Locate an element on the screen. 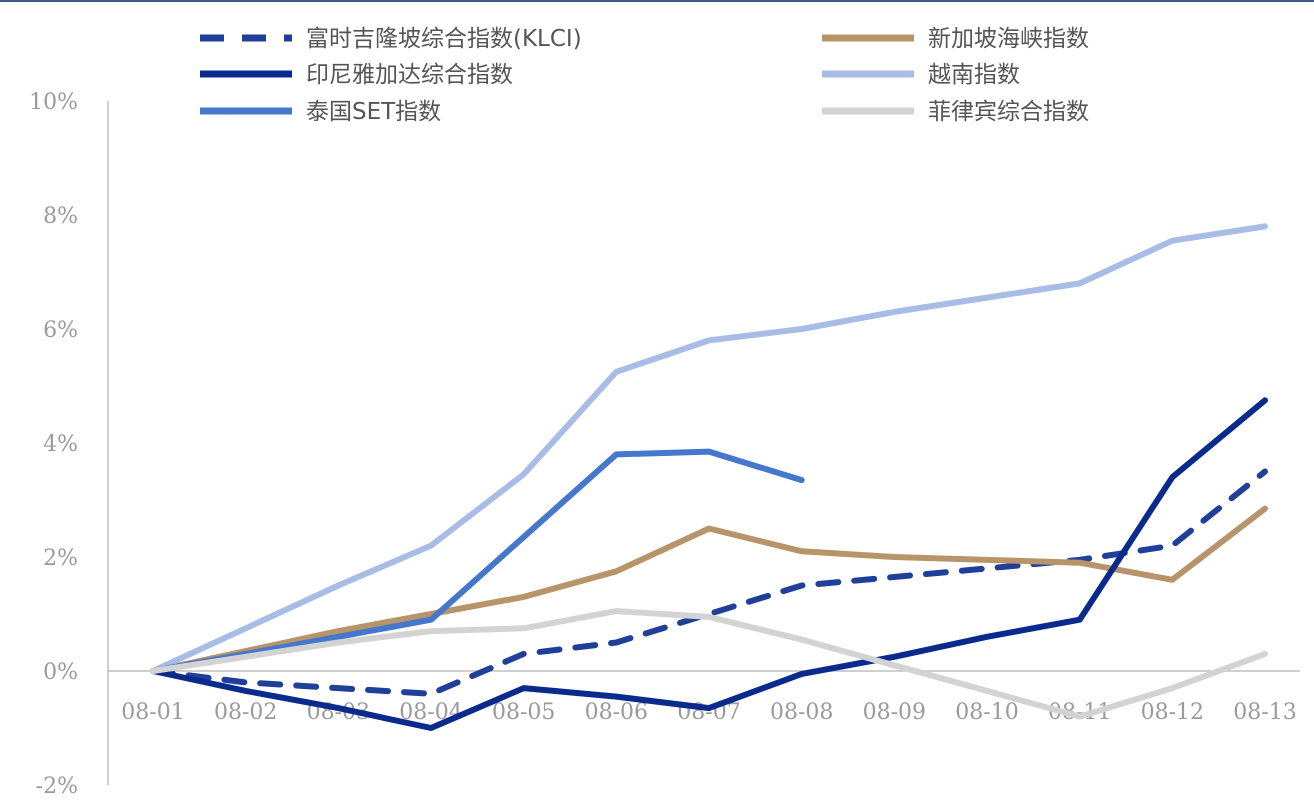 Image resolution: width=1314 pixels, height=801 pixels. y-tick-label: -2% is located at coordinates (57, 786).